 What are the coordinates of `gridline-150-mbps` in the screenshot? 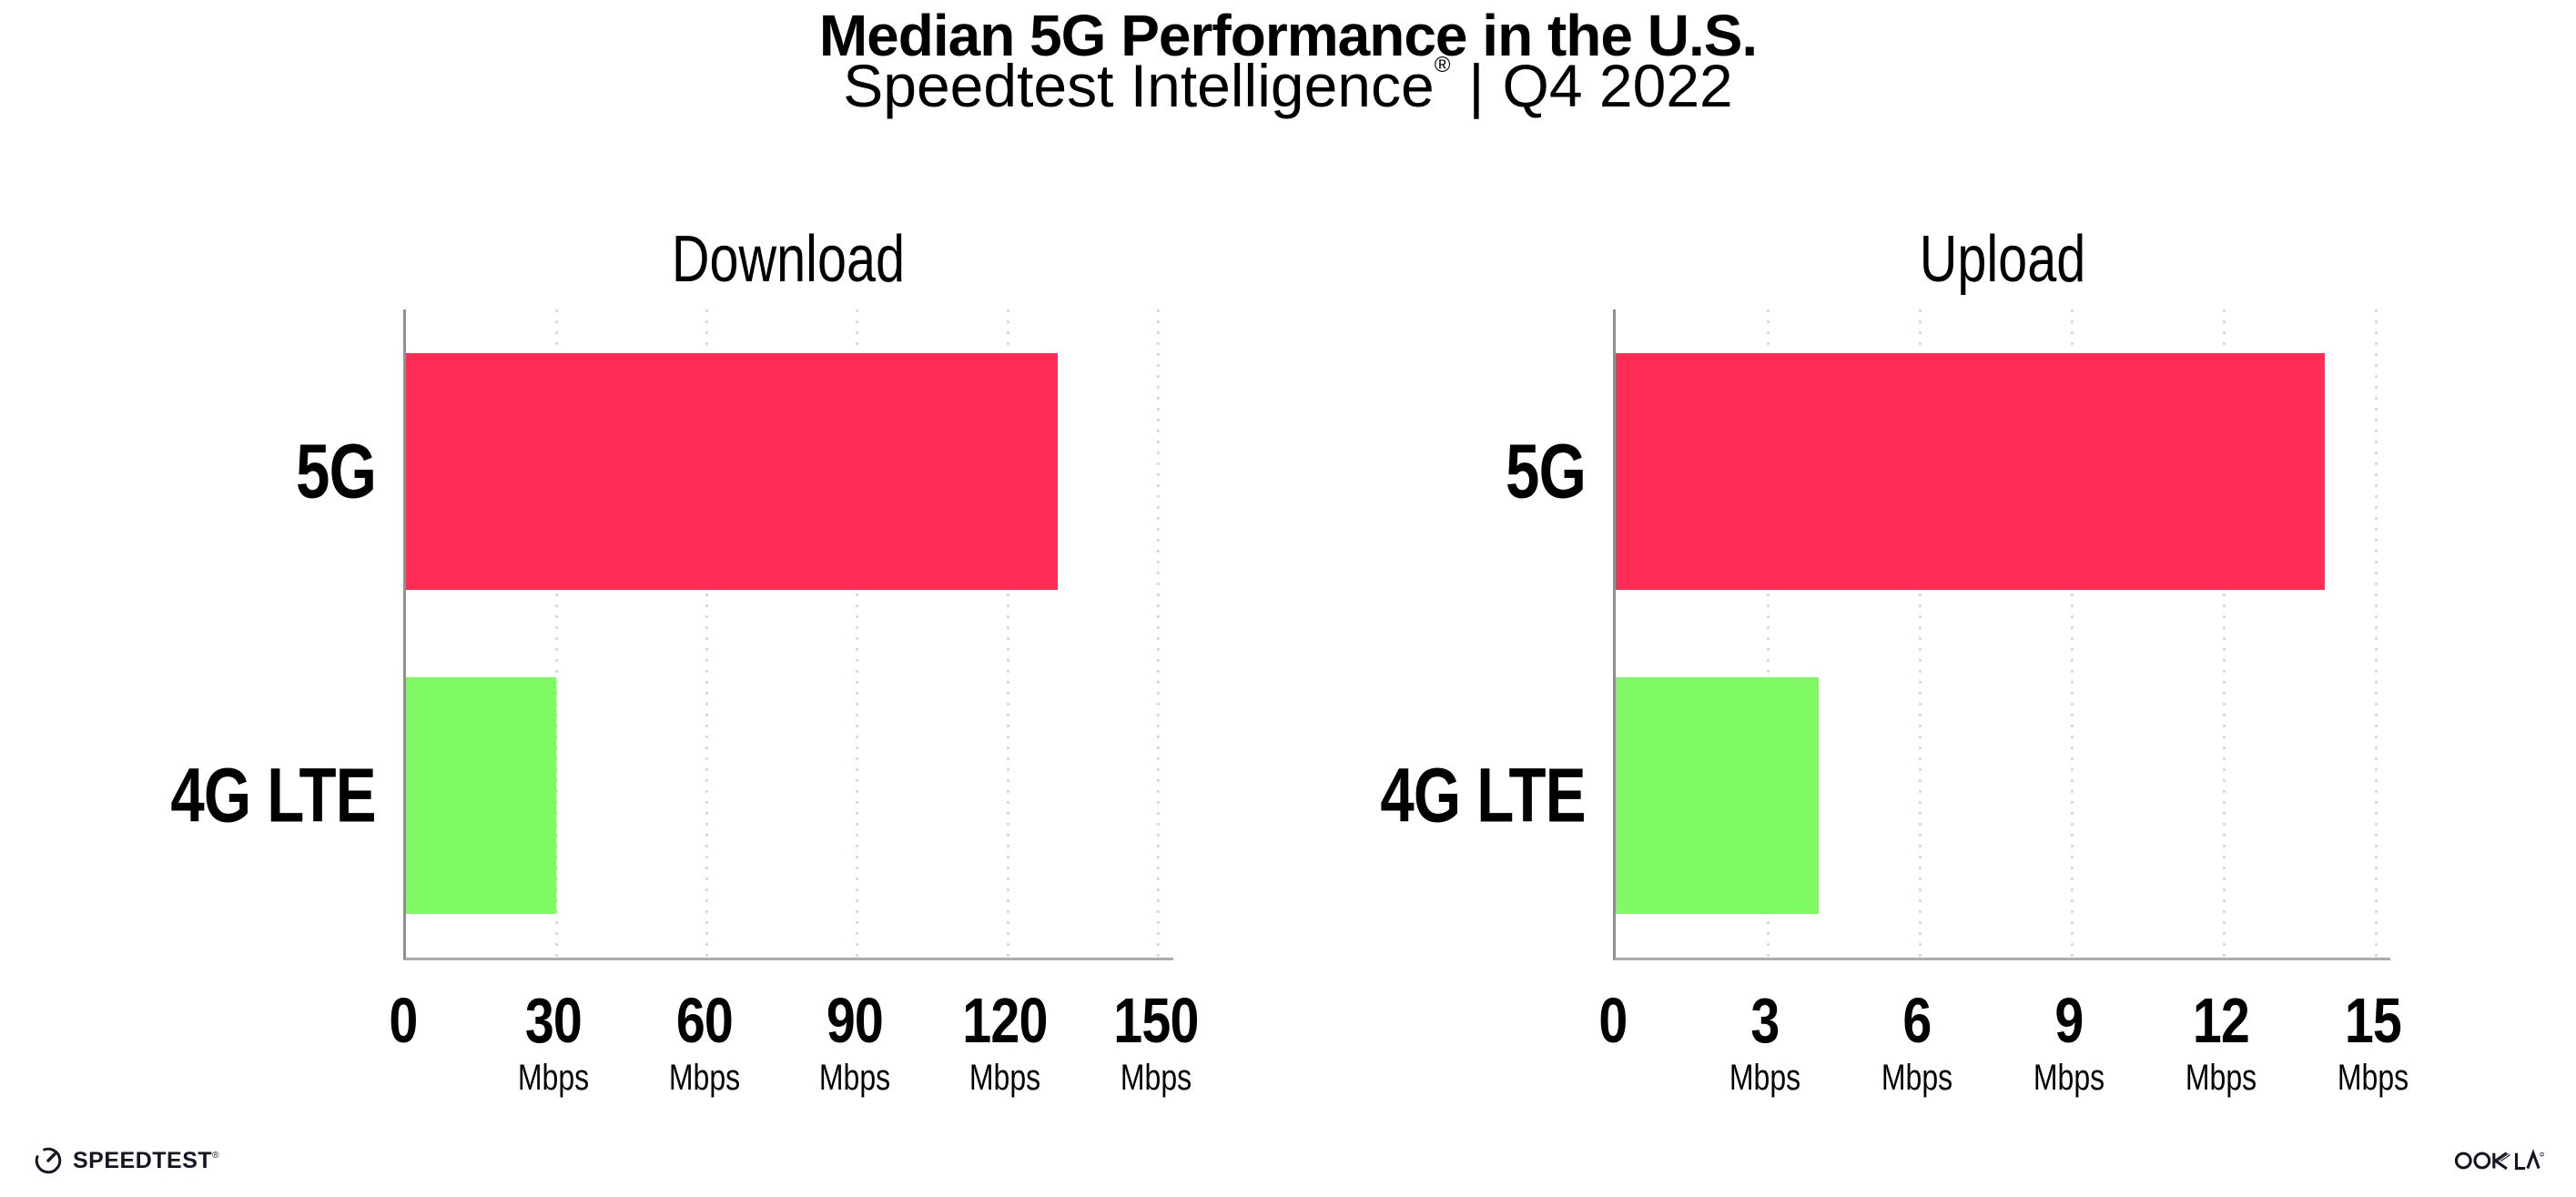 It's located at (1158, 633).